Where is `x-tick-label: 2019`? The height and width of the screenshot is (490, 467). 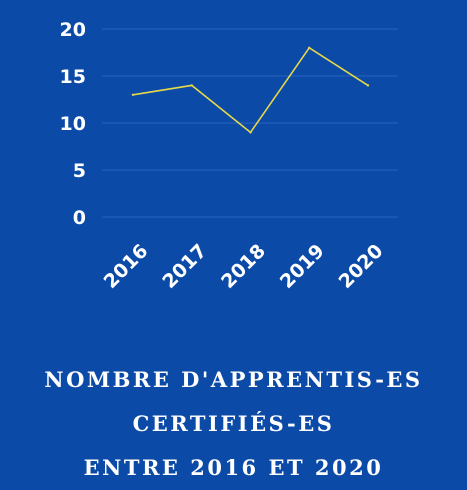
x-tick-label: 2019 is located at coordinates (302, 266).